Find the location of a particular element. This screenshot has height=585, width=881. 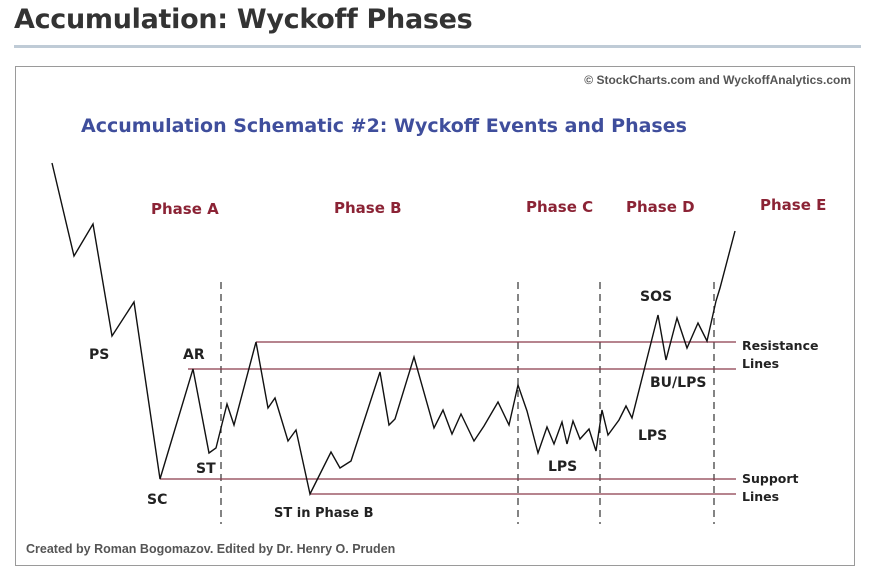

event-label-sos: SOS is located at coordinates (656, 297).